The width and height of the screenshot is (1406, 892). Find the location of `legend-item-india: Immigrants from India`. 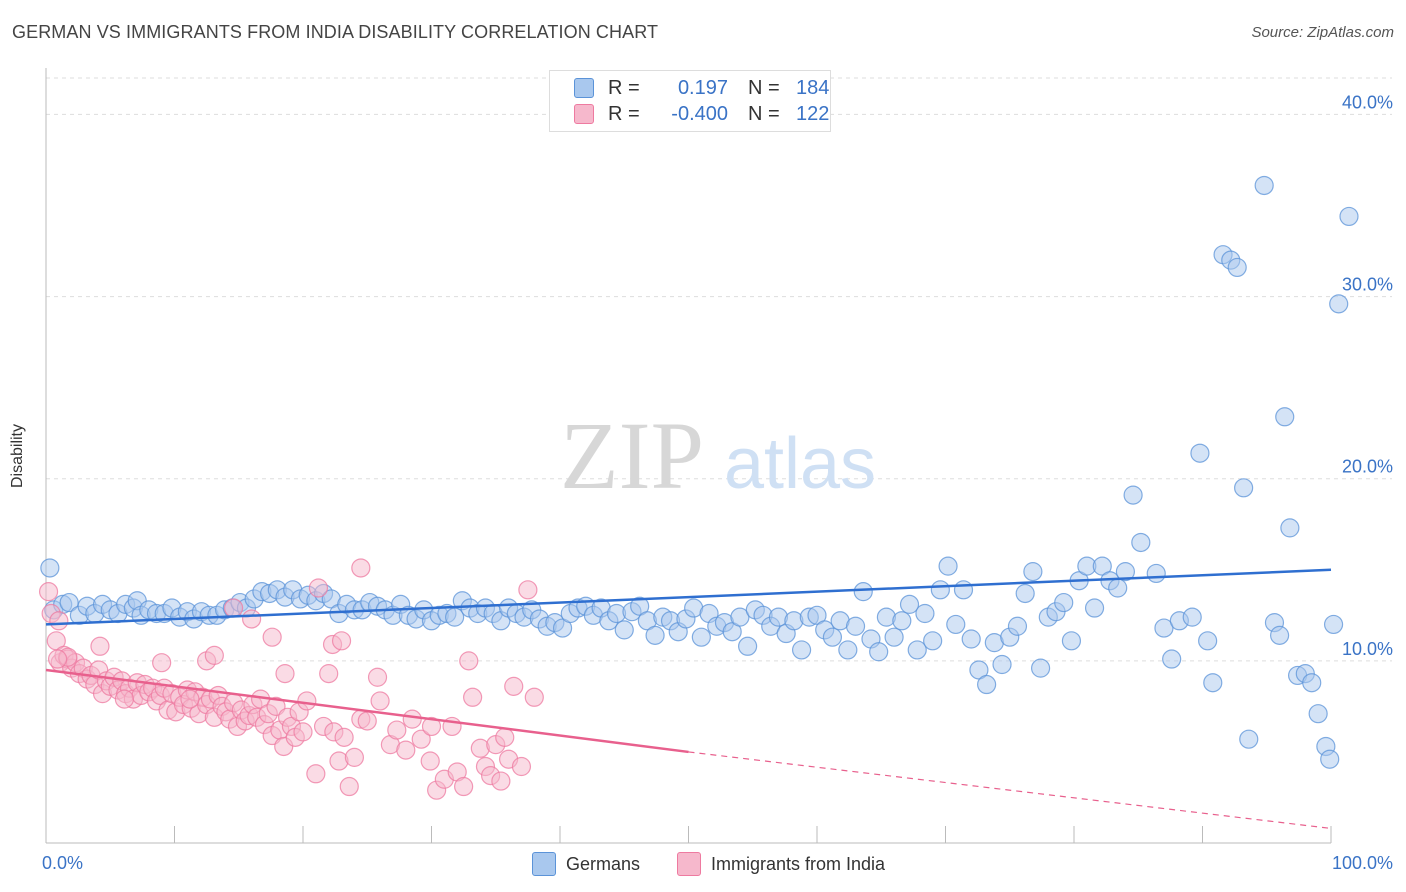

legend-item-india: Immigrants from India is located at coordinates (781, 864).